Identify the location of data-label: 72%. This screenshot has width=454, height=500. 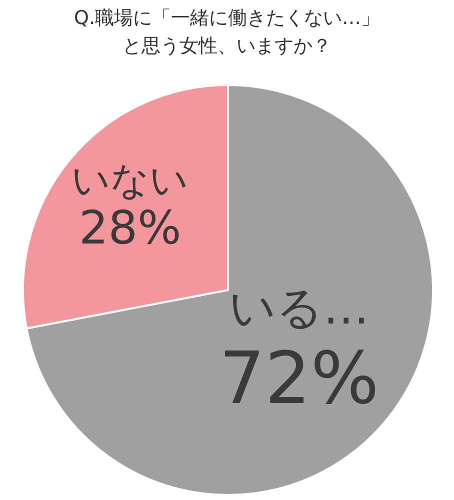
(299, 378).